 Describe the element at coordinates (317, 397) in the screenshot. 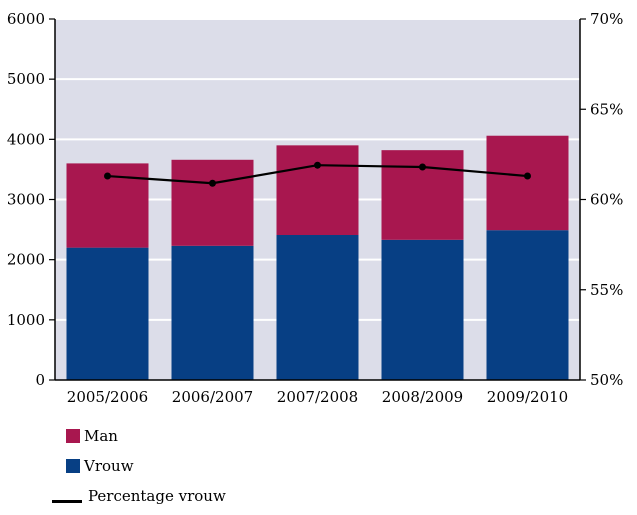

I see `x-tick-label: 2007/2008` at that location.